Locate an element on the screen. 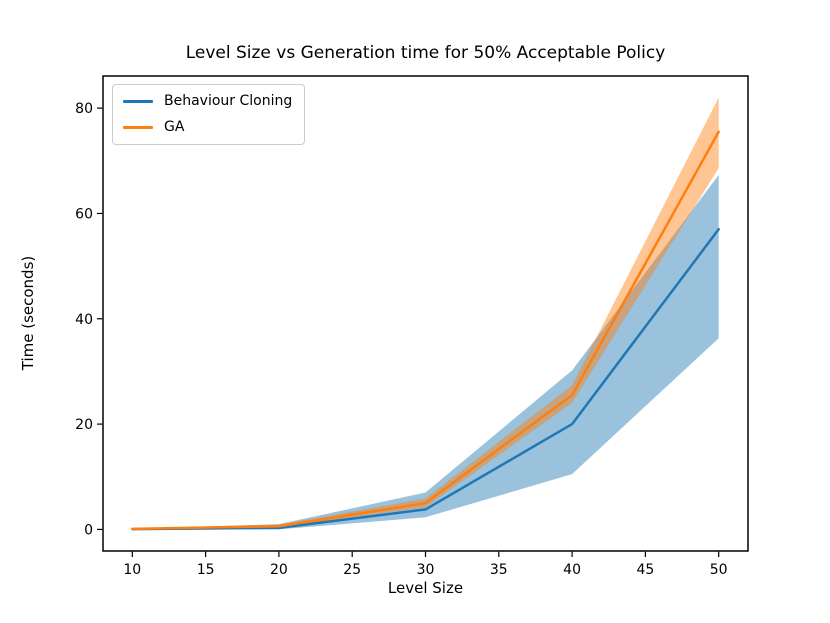  x-axis-label: Level Size is located at coordinates (425, 588).